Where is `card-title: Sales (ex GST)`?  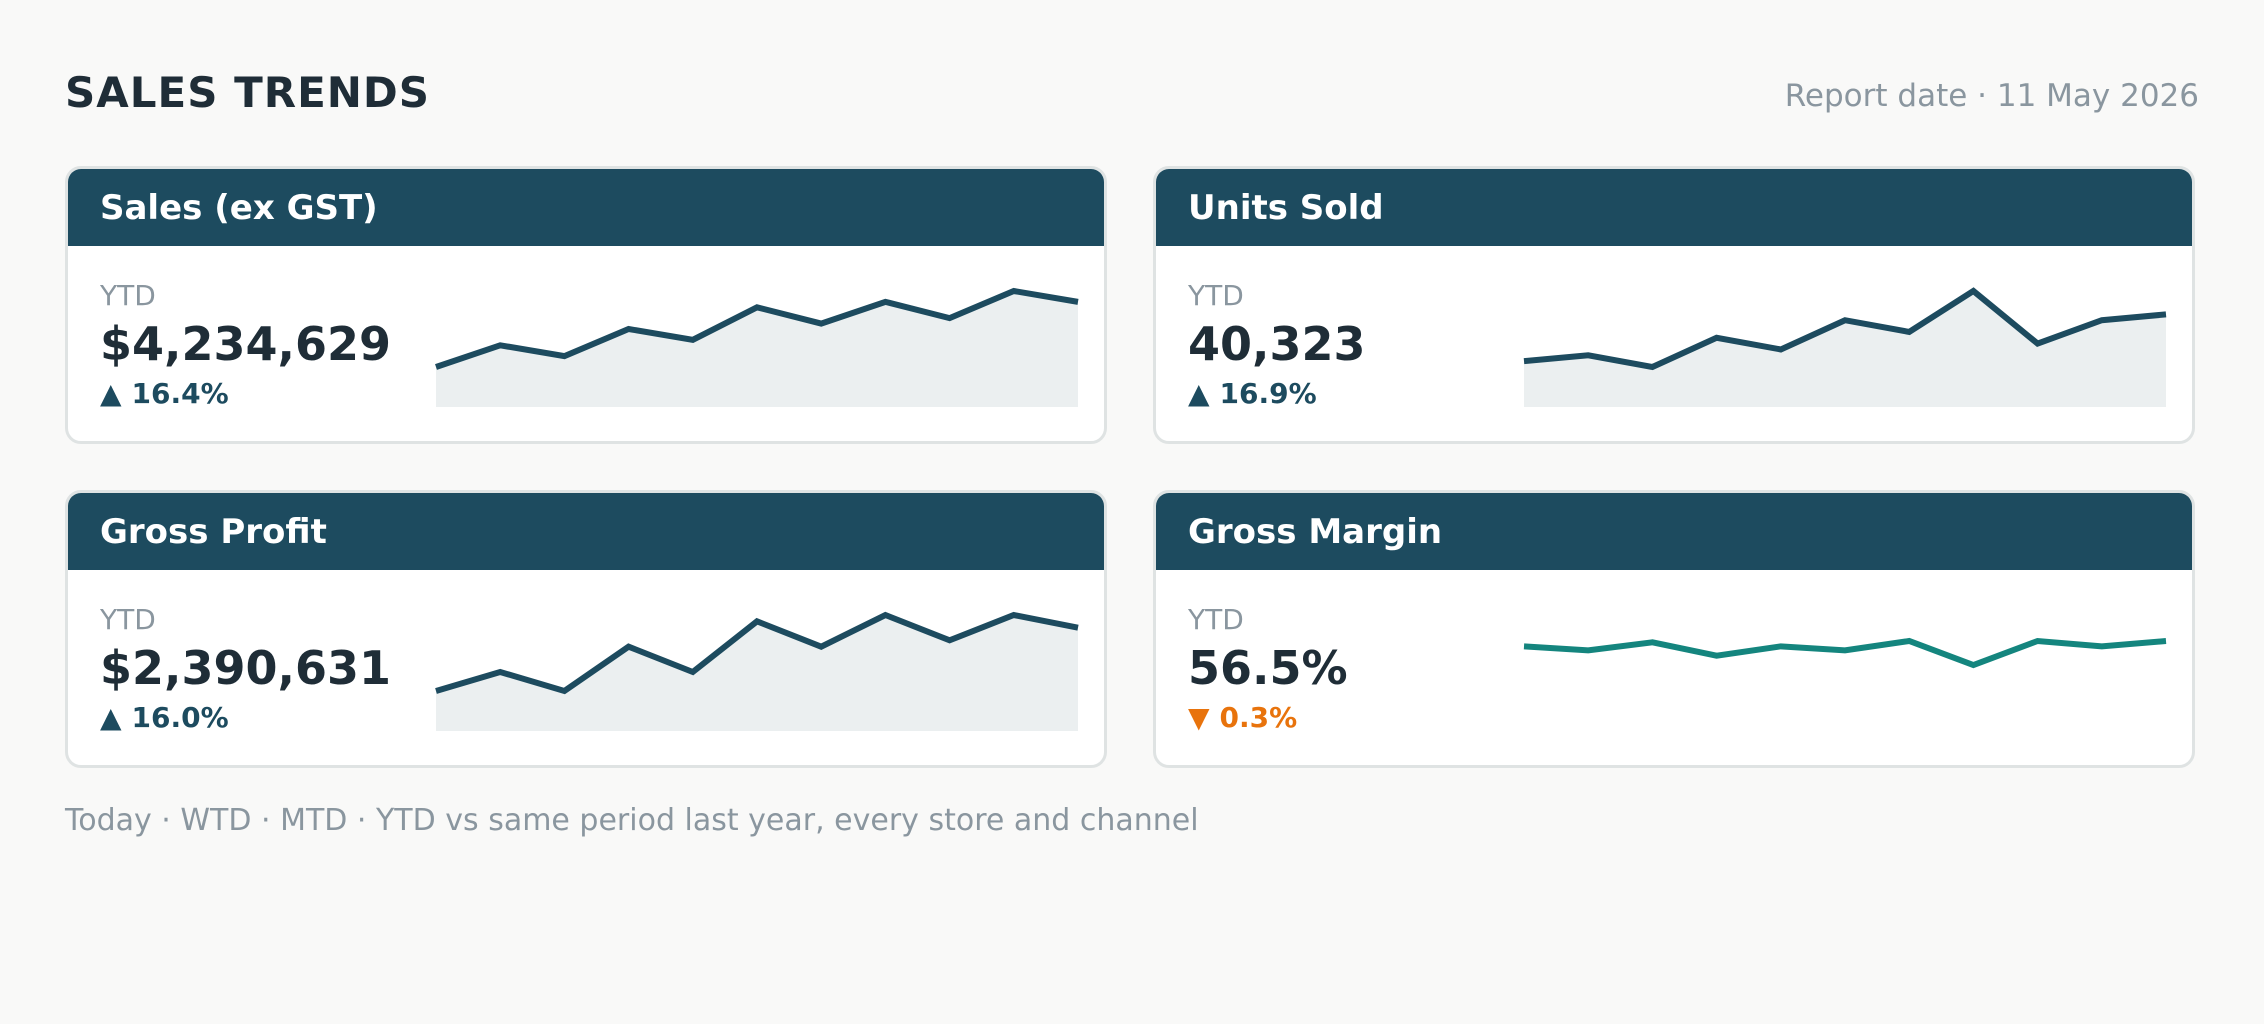 card-title: Sales (ex GST) is located at coordinates (586, 207).